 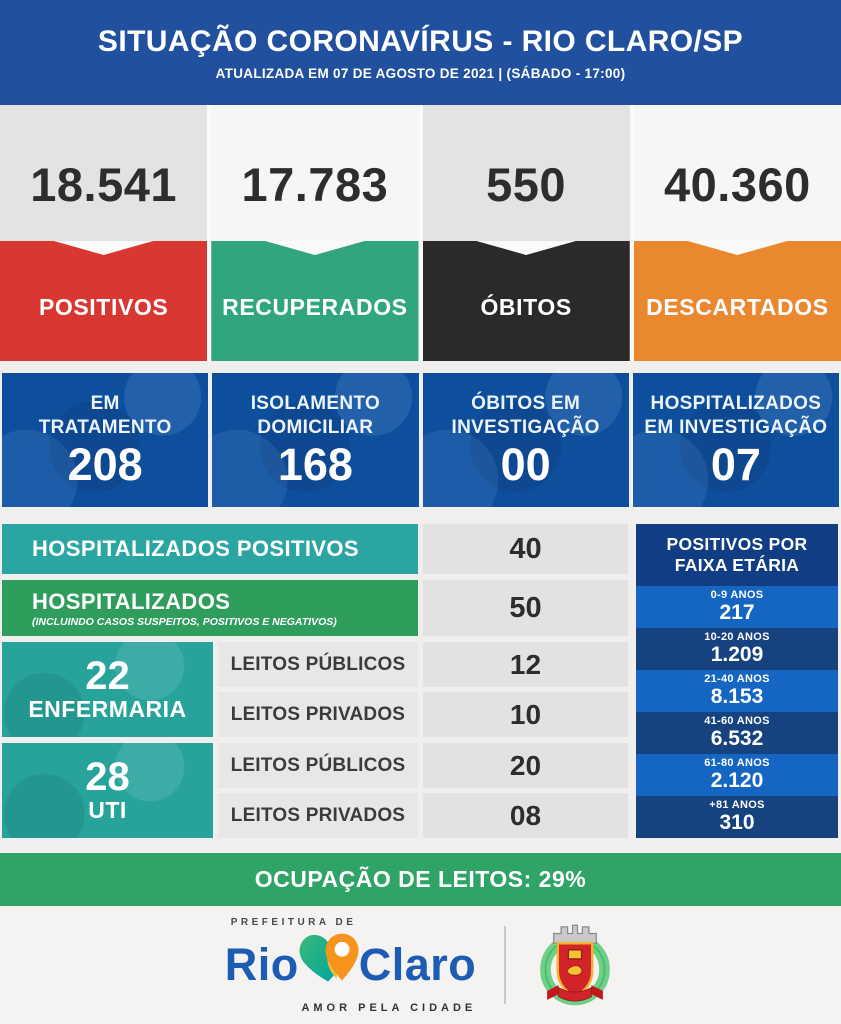 What do you see at coordinates (525, 714) in the screenshot?
I see `enfermaria-leitos-privados-value: 10` at bounding box center [525, 714].